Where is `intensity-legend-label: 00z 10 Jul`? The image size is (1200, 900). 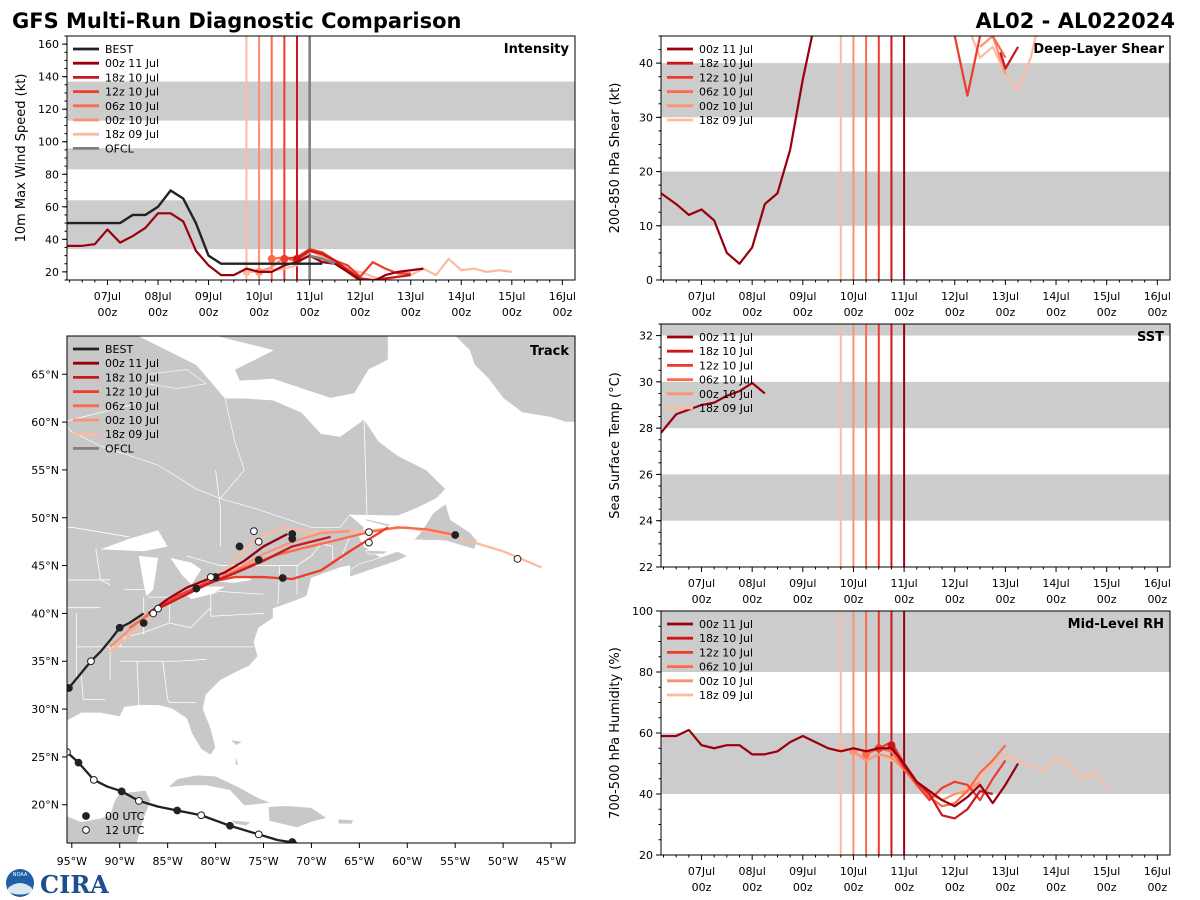
intensity-legend-label: 00z 10 Jul is located at coordinates (132, 120).